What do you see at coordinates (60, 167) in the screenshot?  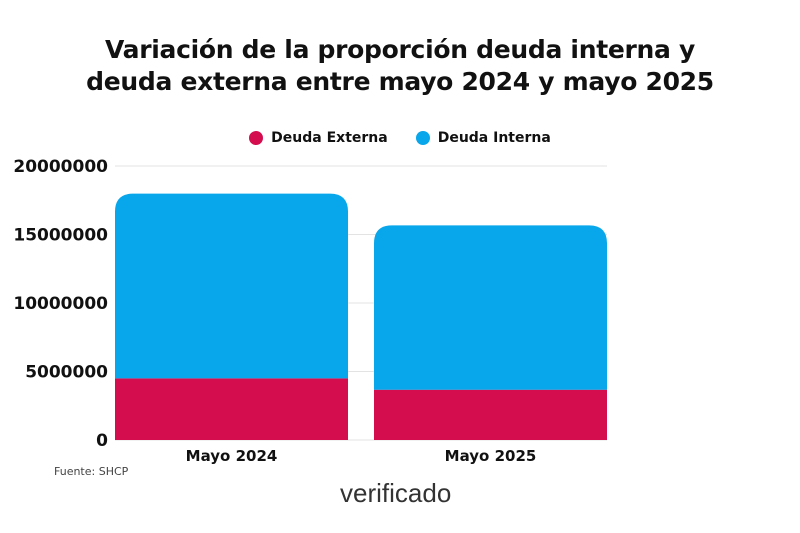 I see `y-tick-label: 20000000` at bounding box center [60, 167].